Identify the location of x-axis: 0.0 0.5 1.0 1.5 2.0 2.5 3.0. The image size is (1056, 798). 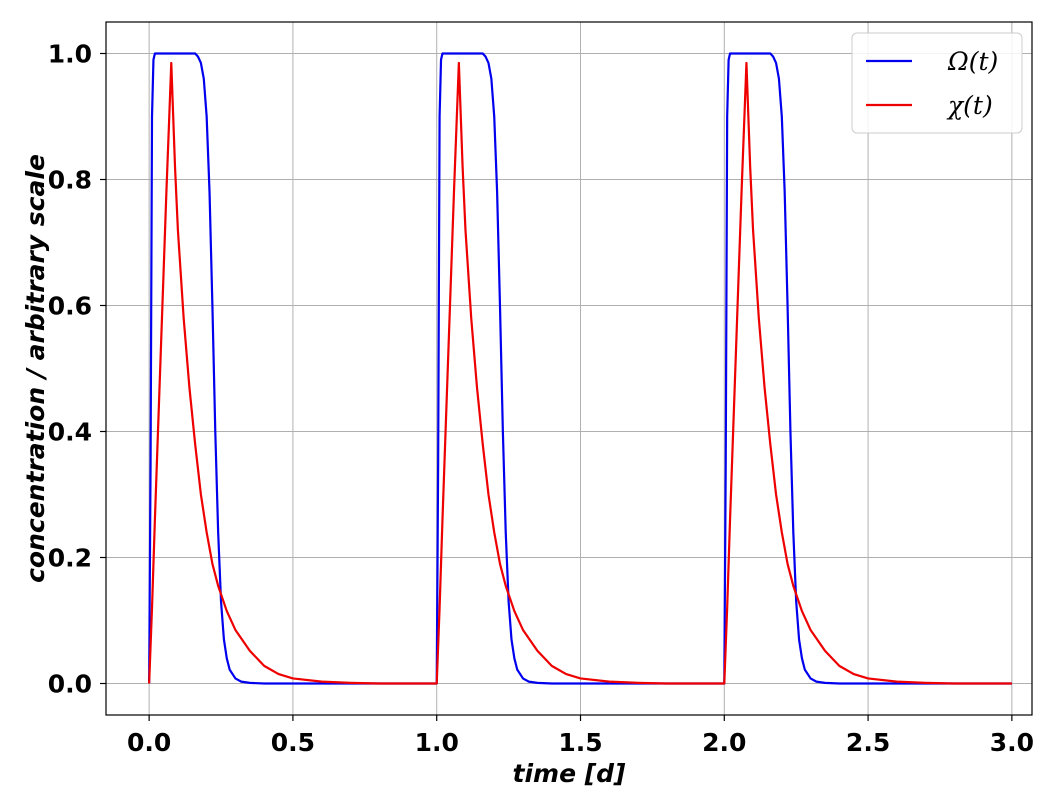
(580, 736).